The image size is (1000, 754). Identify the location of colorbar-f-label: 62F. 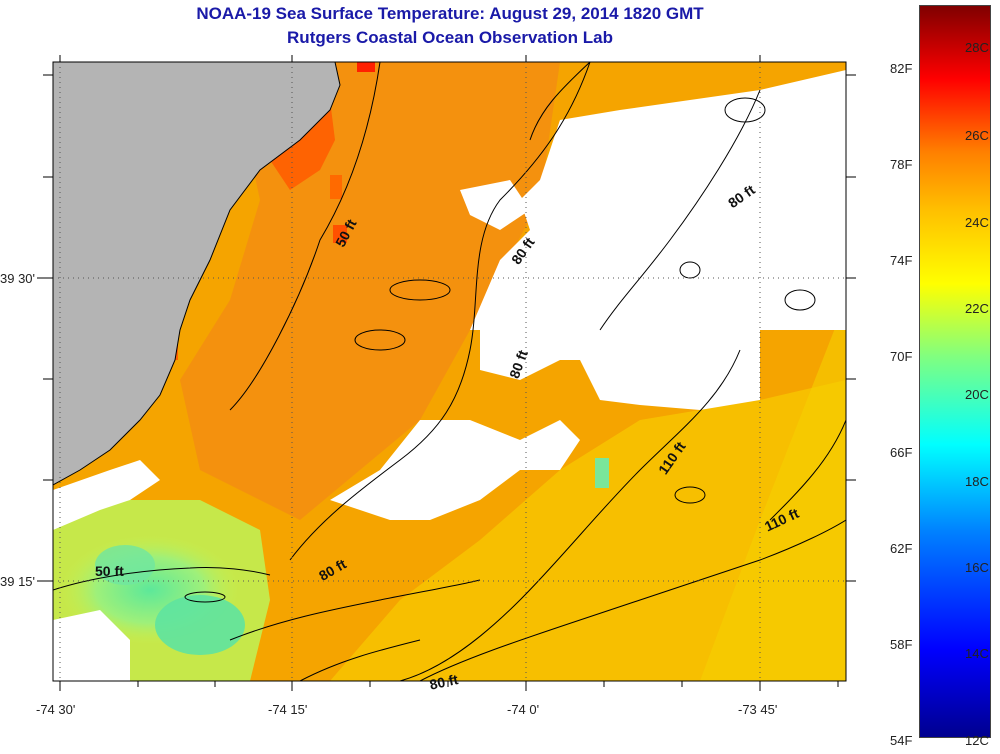
(901, 548).